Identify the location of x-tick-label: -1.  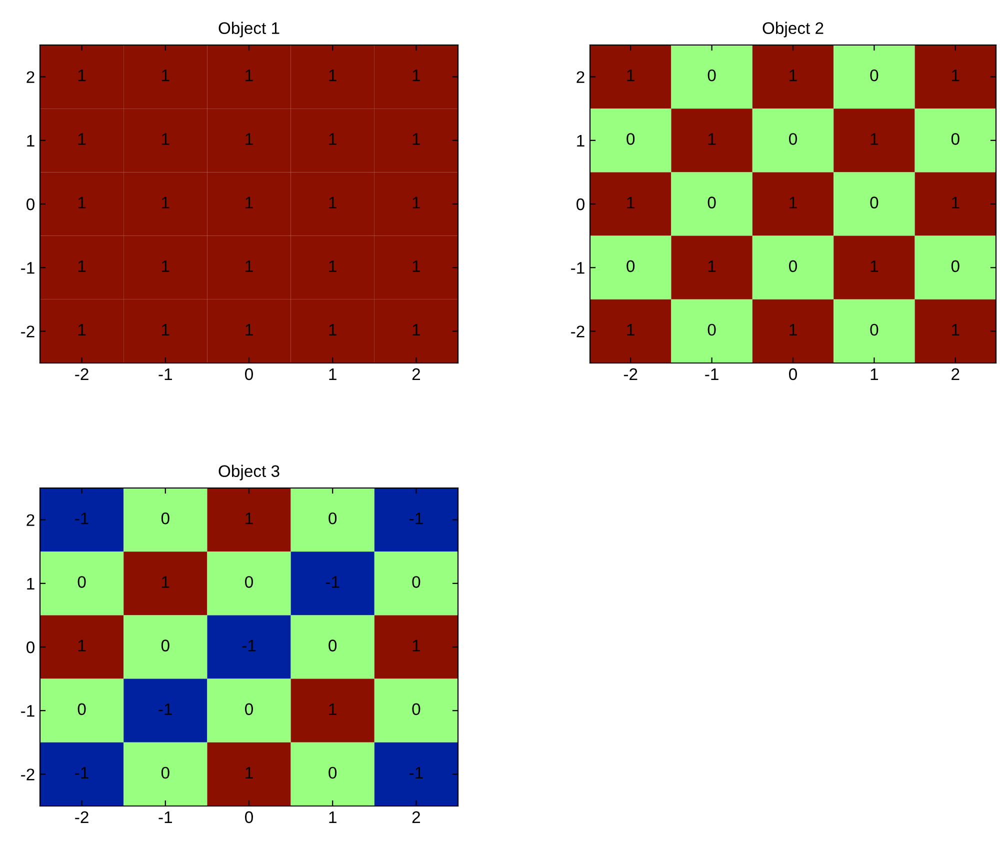
(711, 374).